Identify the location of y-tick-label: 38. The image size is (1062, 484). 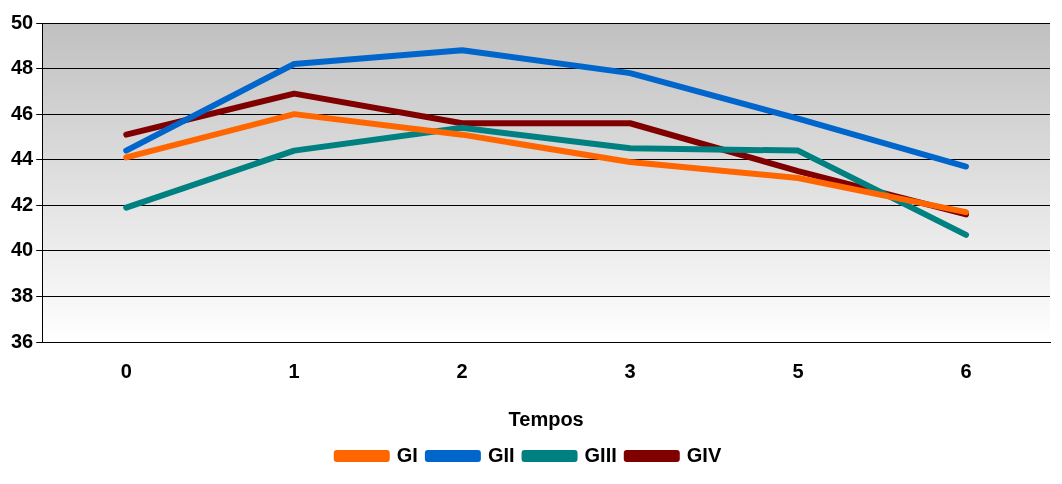
(22, 294).